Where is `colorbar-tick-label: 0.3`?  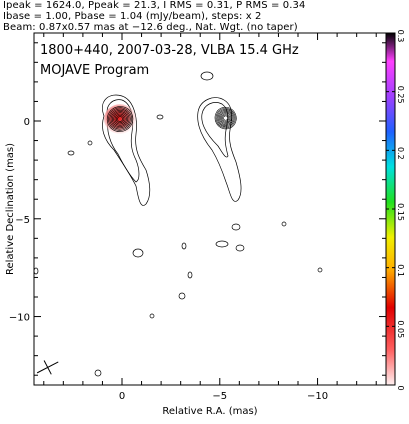 colorbar-tick-label: 0.3 is located at coordinates (400, 36).